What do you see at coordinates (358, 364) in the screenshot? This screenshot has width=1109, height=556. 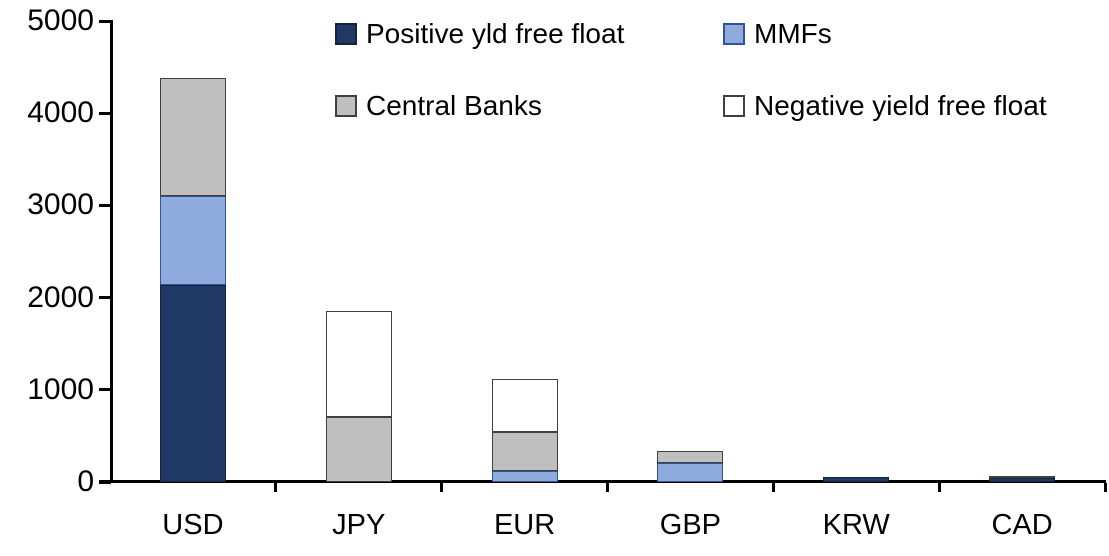 I see `bar-segment-negative-yield-free-float-jpy` at bounding box center [358, 364].